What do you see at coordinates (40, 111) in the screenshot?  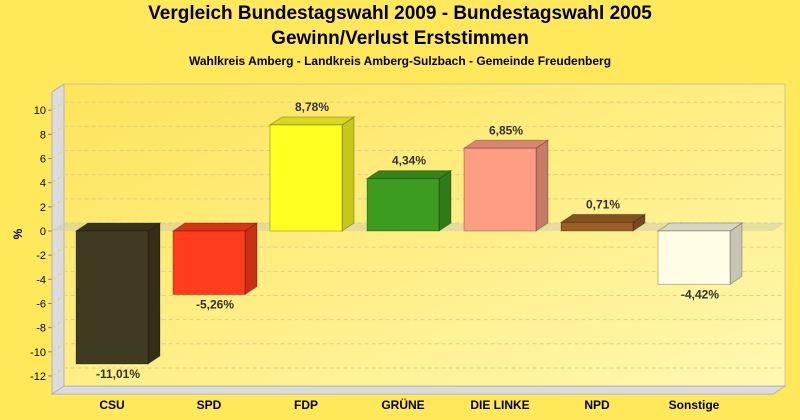 I see `y-tick-label: 10` at bounding box center [40, 111].